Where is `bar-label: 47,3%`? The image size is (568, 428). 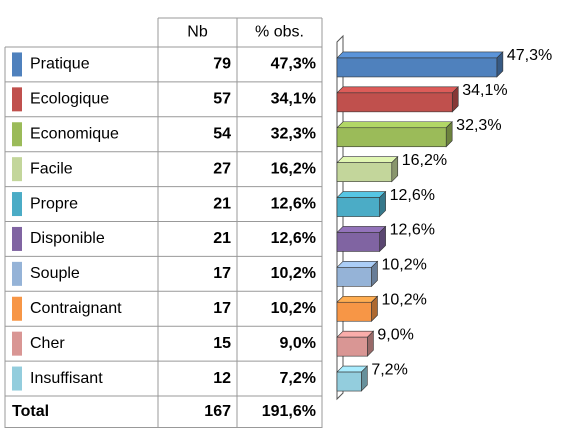
bar-label: 47,3% is located at coordinates (529, 55).